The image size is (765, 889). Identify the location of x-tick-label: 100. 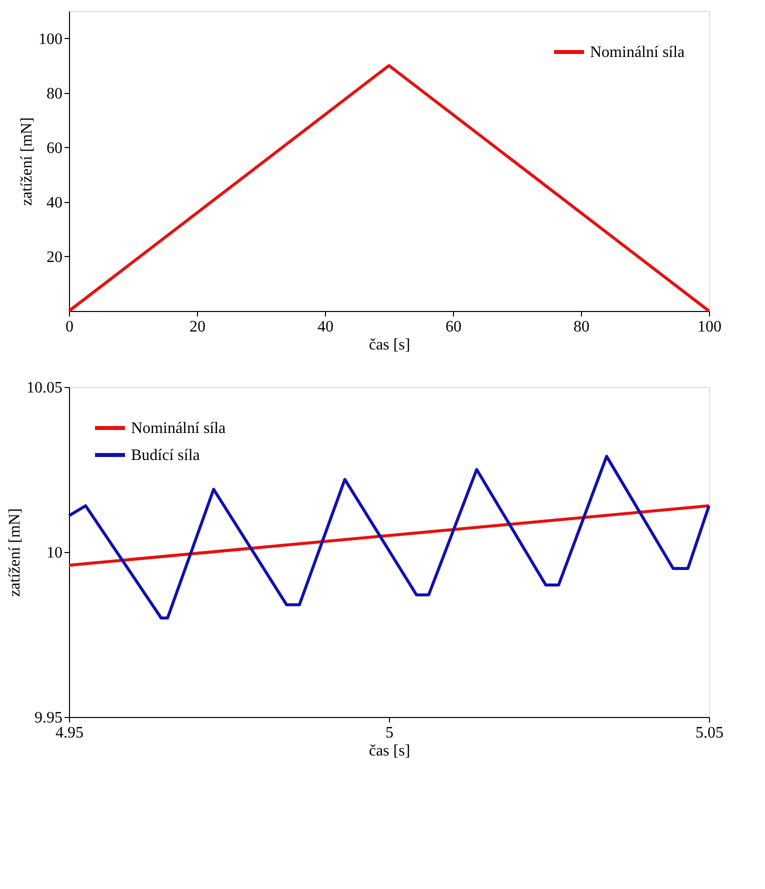
(710, 327).